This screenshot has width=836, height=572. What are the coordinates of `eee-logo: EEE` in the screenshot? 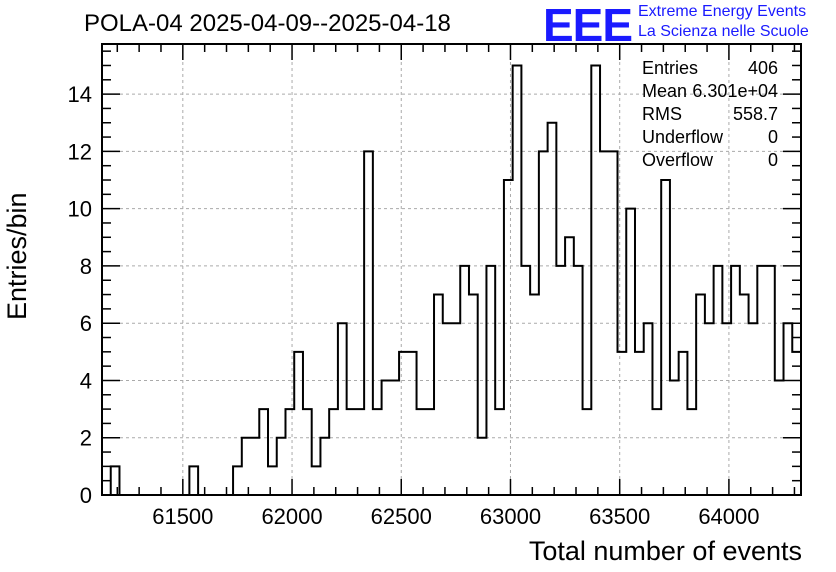 It's located at (588, 25).